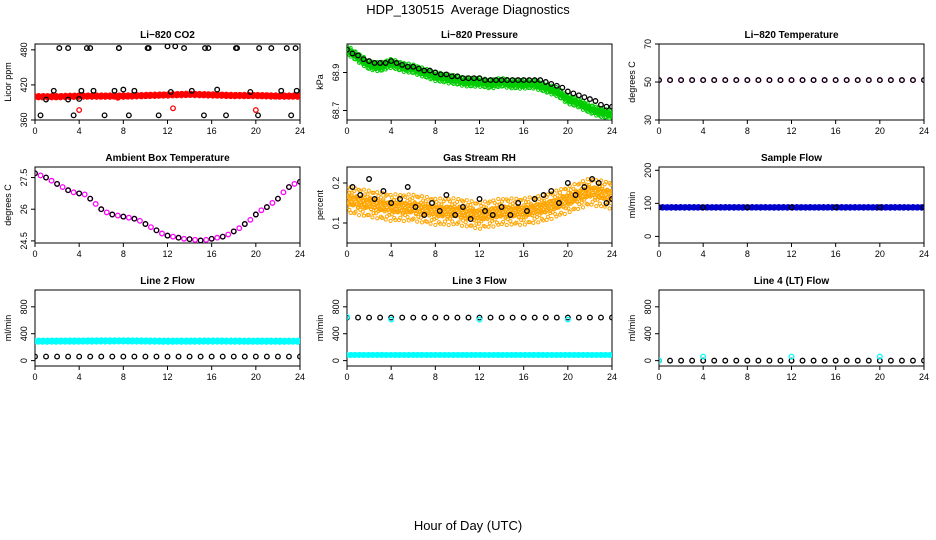 The height and width of the screenshot is (540, 936). Describe the element at coordinates (320, 82) in the screenshot. I see `y-axis-label: kPa` at that location.